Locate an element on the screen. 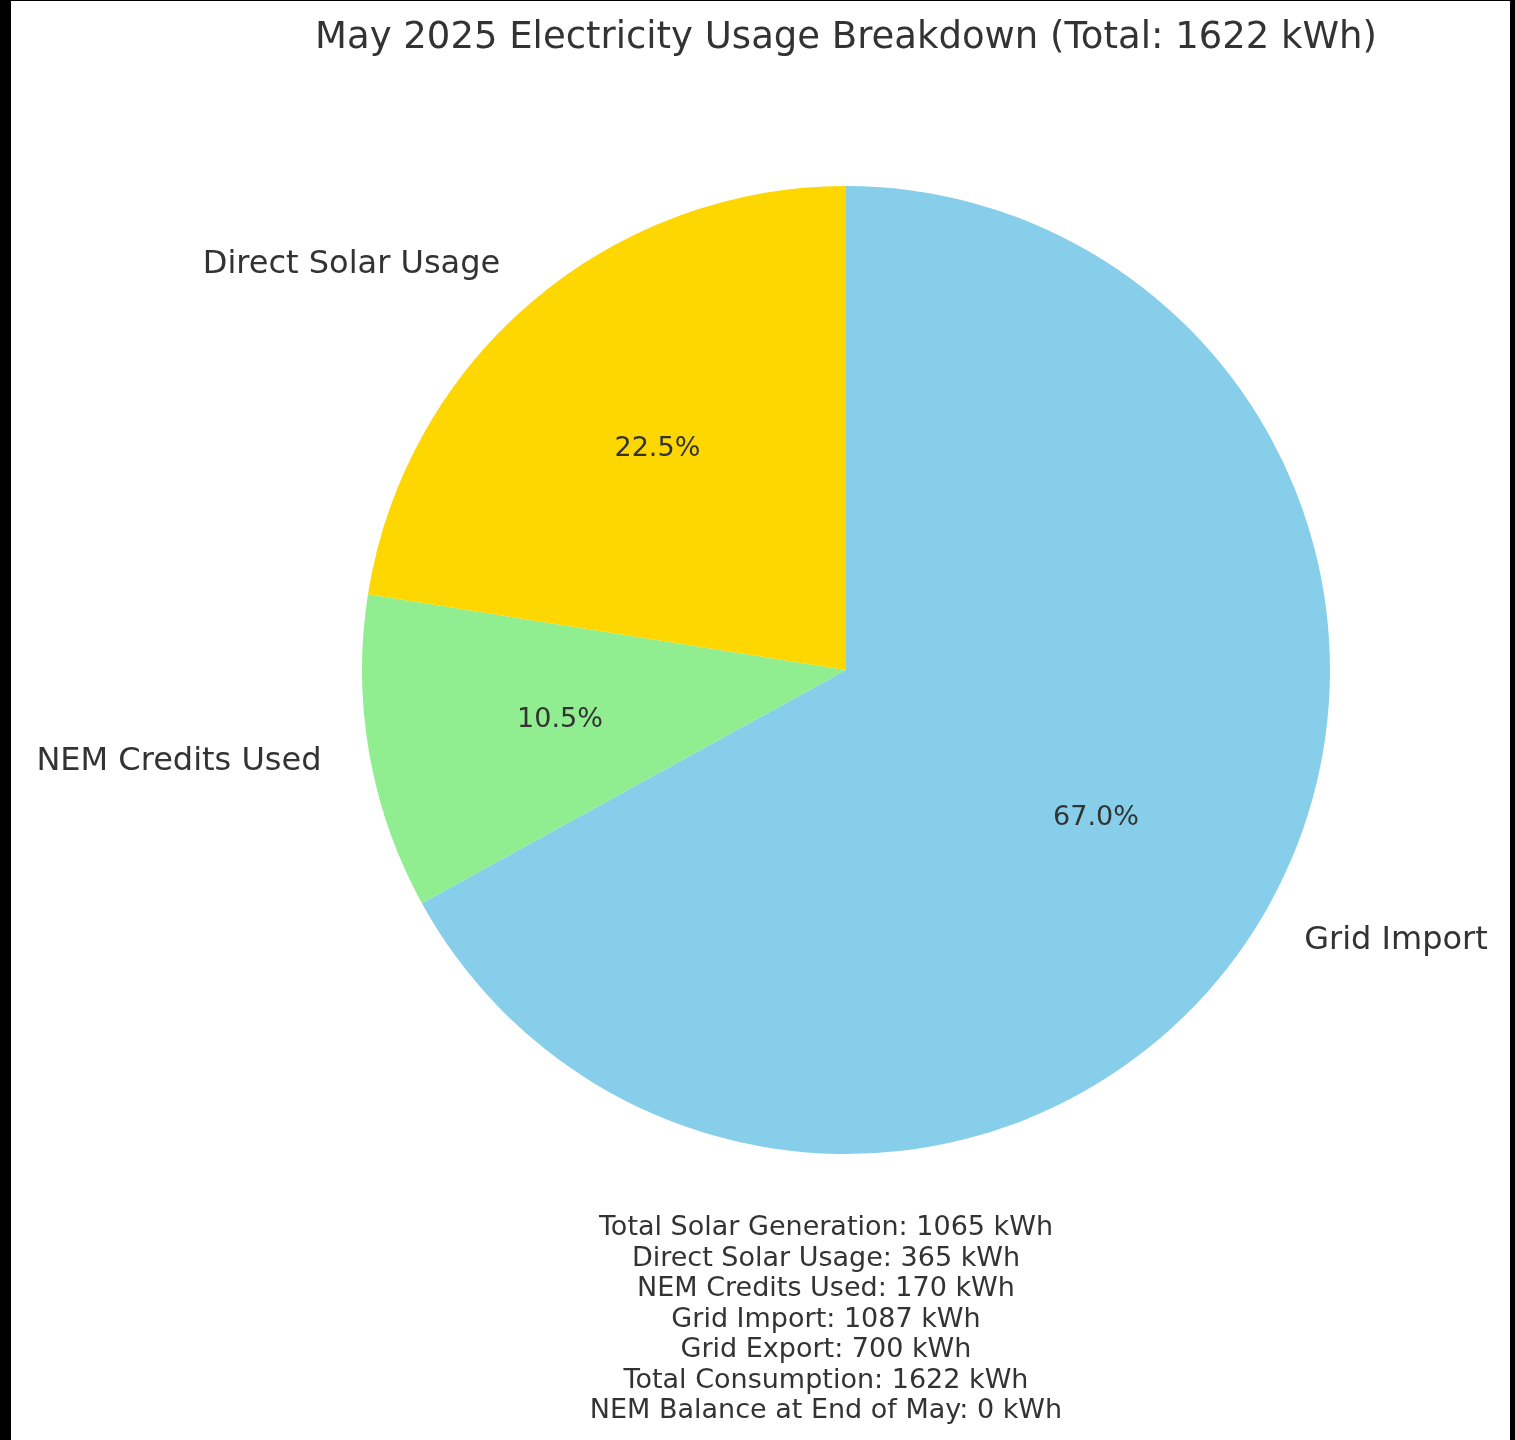  slice-label: Direct Solar Usage is located at coordinates (351, 262).